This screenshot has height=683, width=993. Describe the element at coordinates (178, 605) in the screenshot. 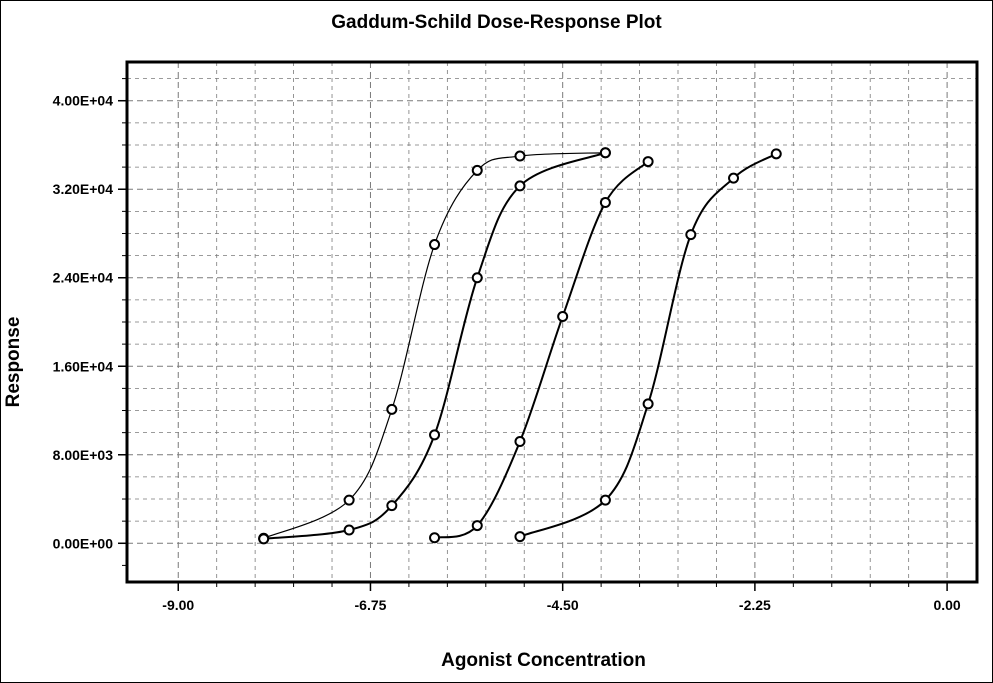

I see `x-tick-label: -9.00` at that location.